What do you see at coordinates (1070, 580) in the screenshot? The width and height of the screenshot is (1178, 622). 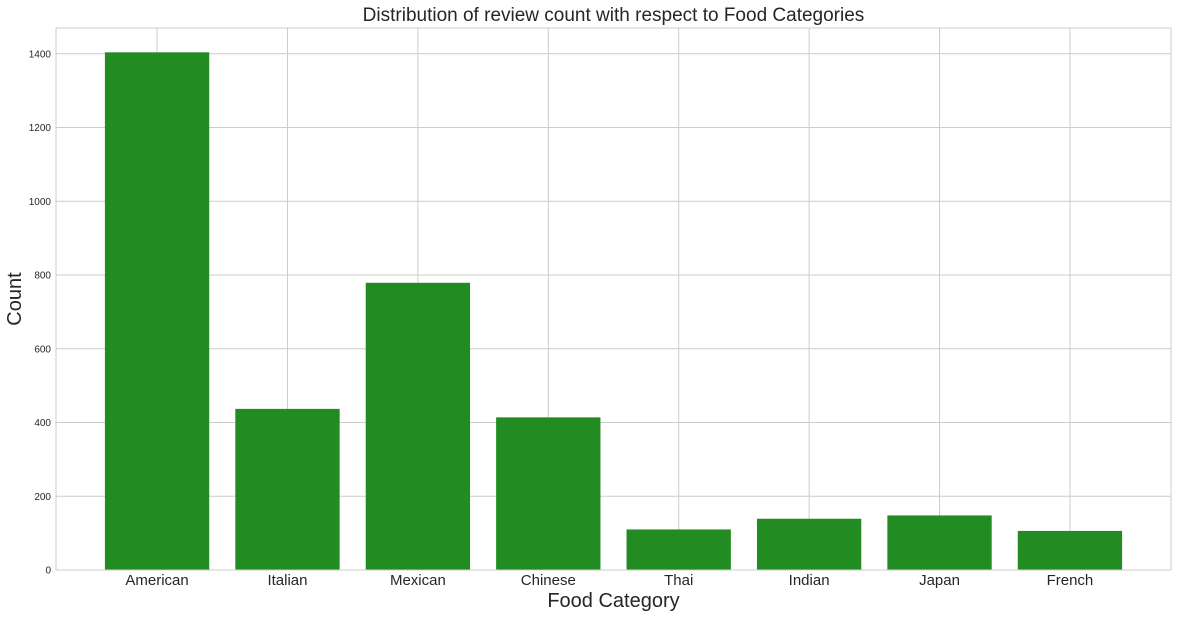 I see `x-tick-label: French` at bounding box center [1070, 580].